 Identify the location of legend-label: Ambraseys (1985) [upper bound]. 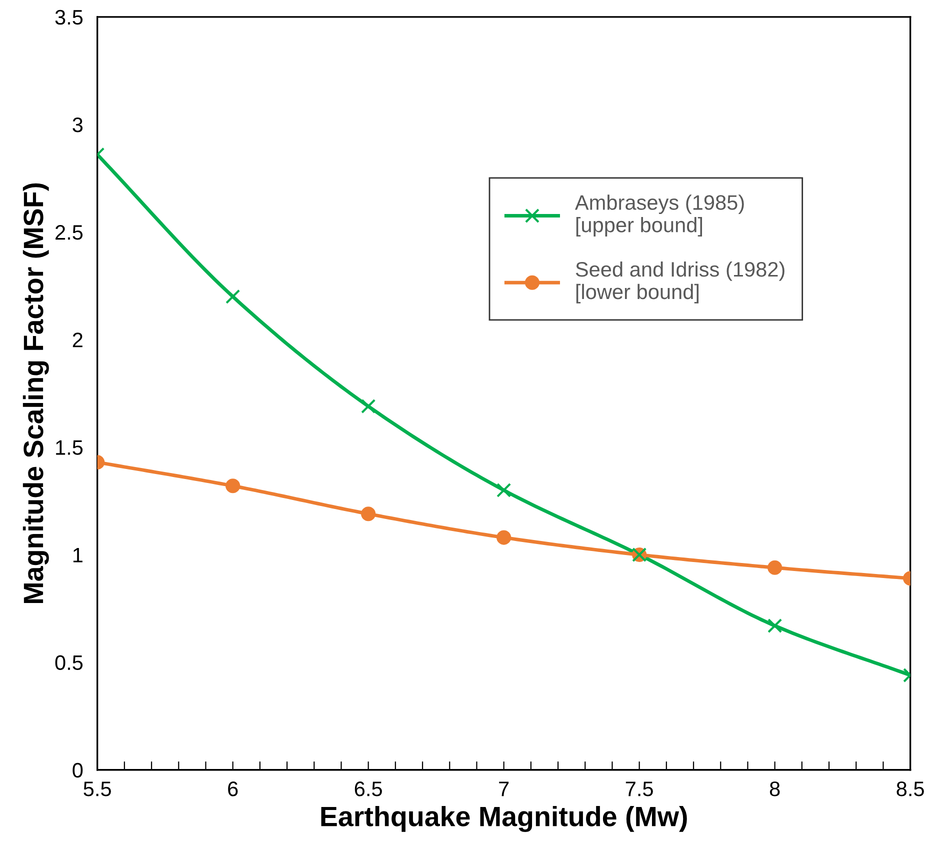
(659, 215).